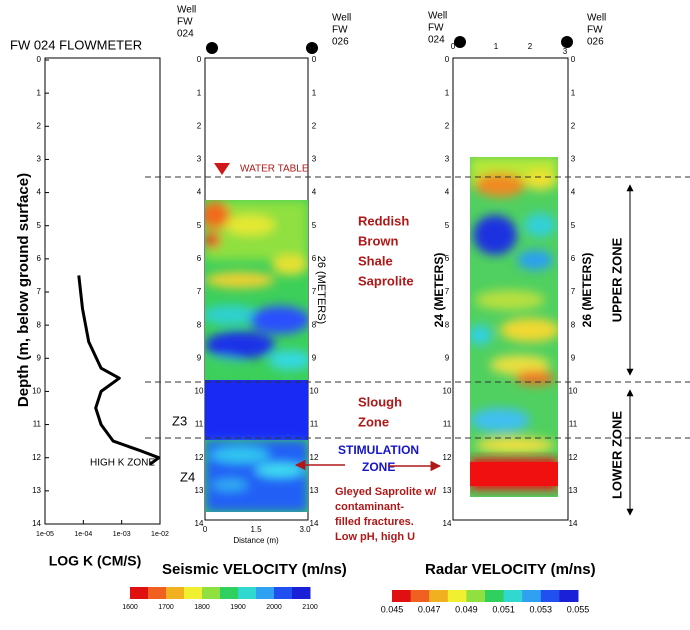 The width and height of the screenshot is (690, 630). I want to click on y-tick-label: 1, so click(39, 92).